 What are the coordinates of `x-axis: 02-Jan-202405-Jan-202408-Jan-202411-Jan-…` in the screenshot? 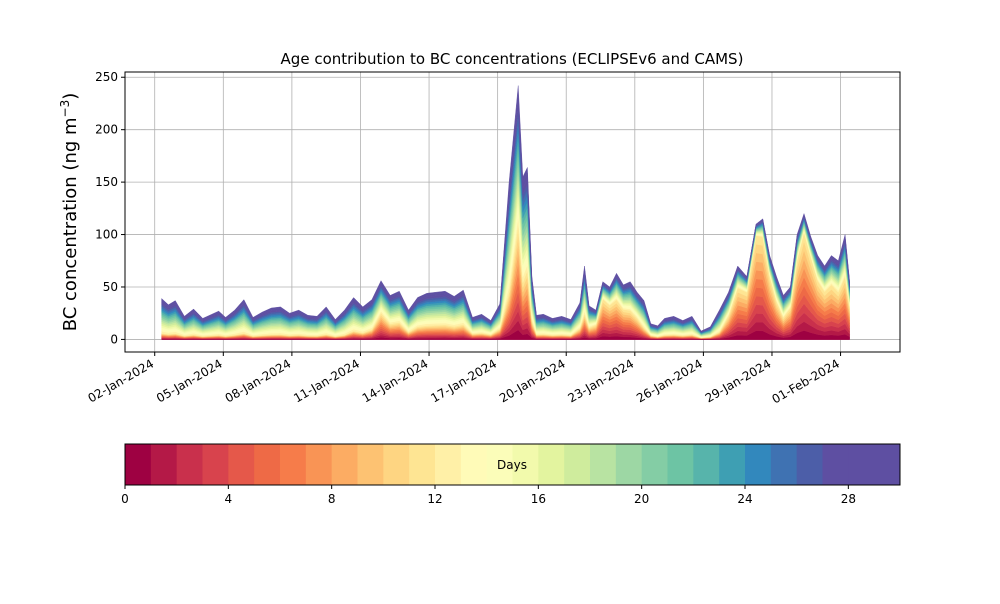 It's located at (463, 379).